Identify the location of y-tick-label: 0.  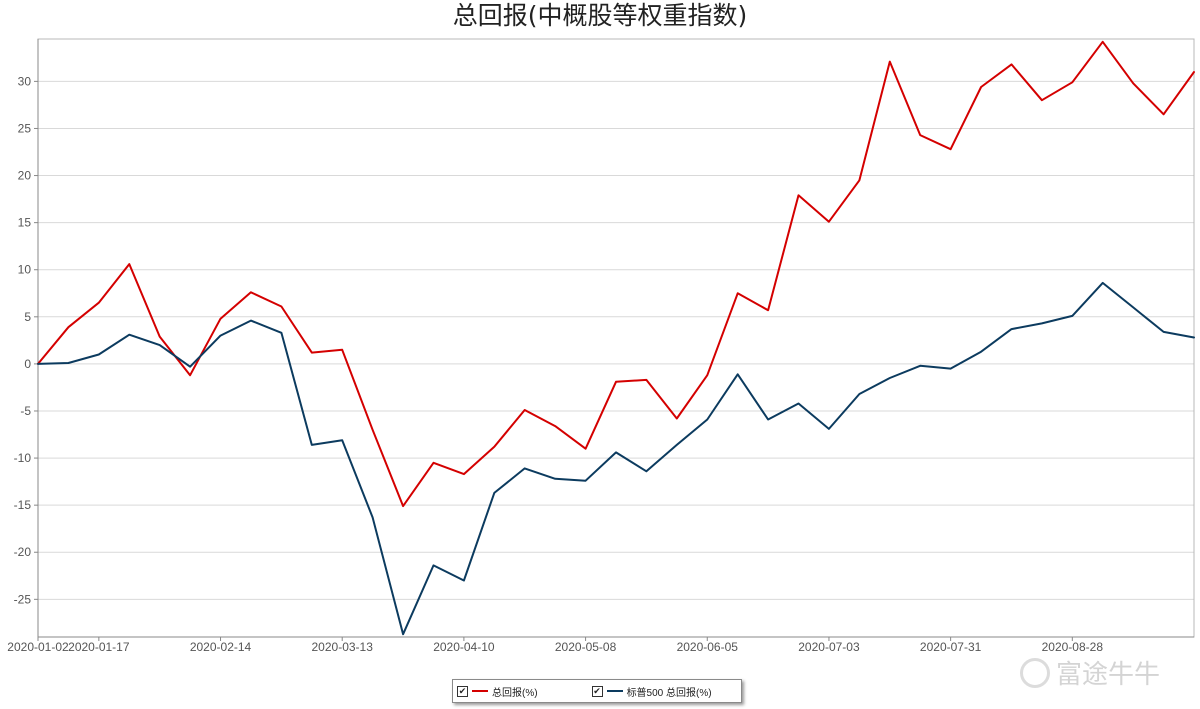
(27, 364).